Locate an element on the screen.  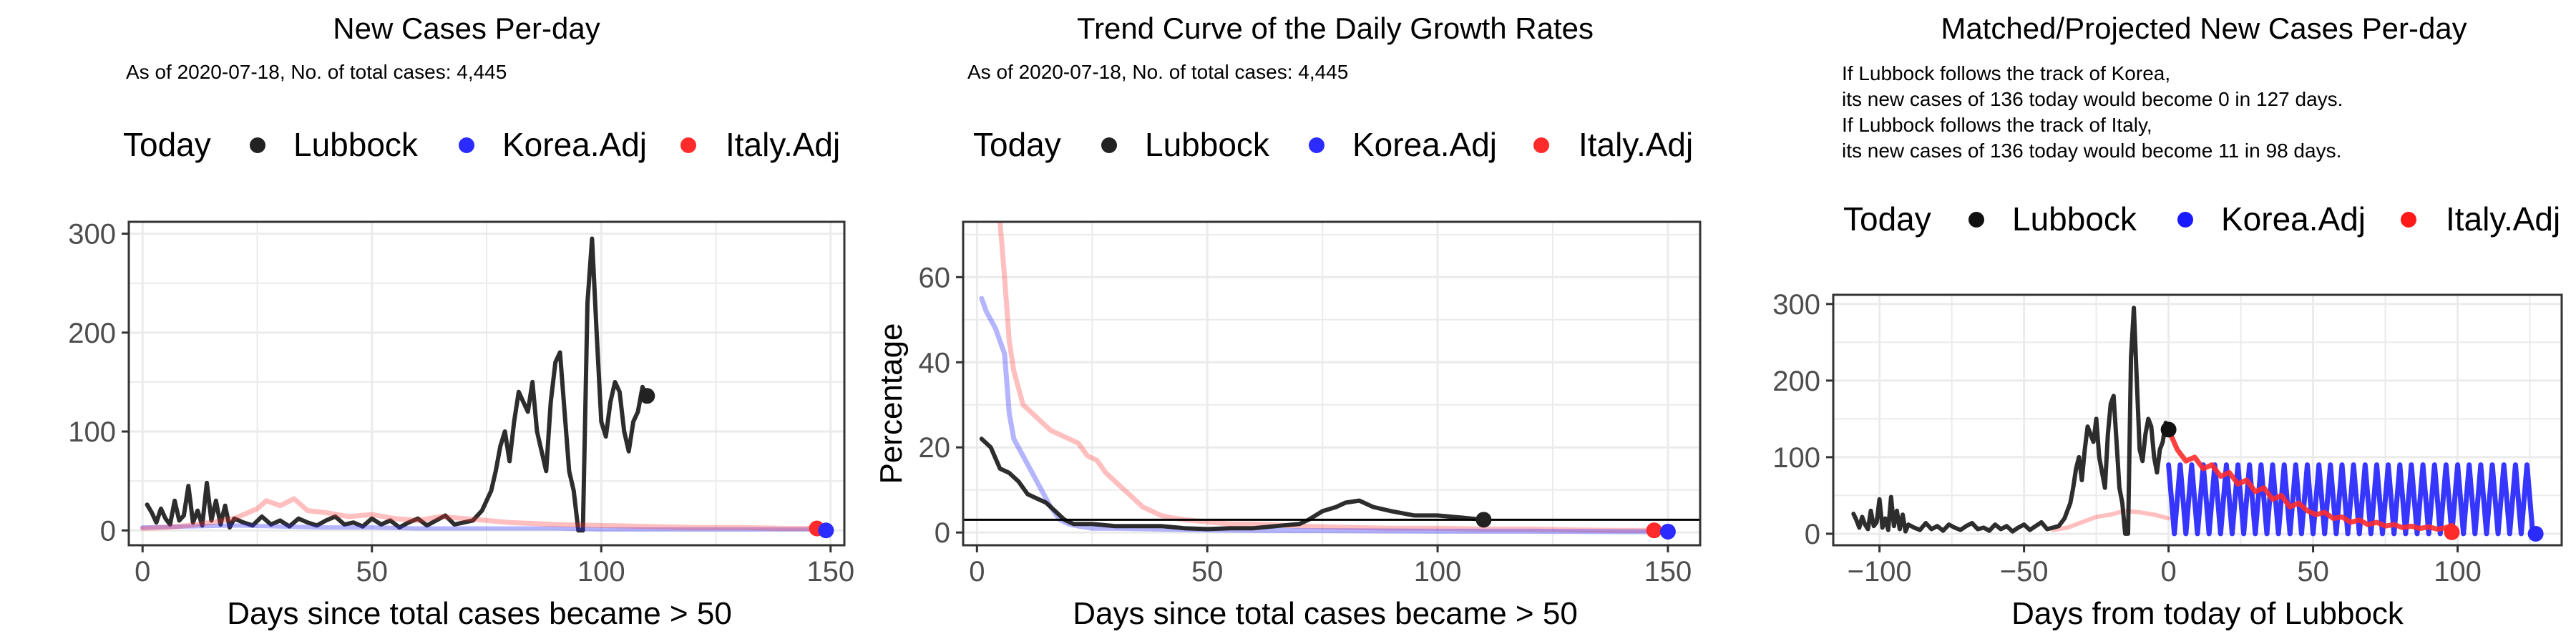
y-tick-label: 60 is located at coordinates (935, 277).